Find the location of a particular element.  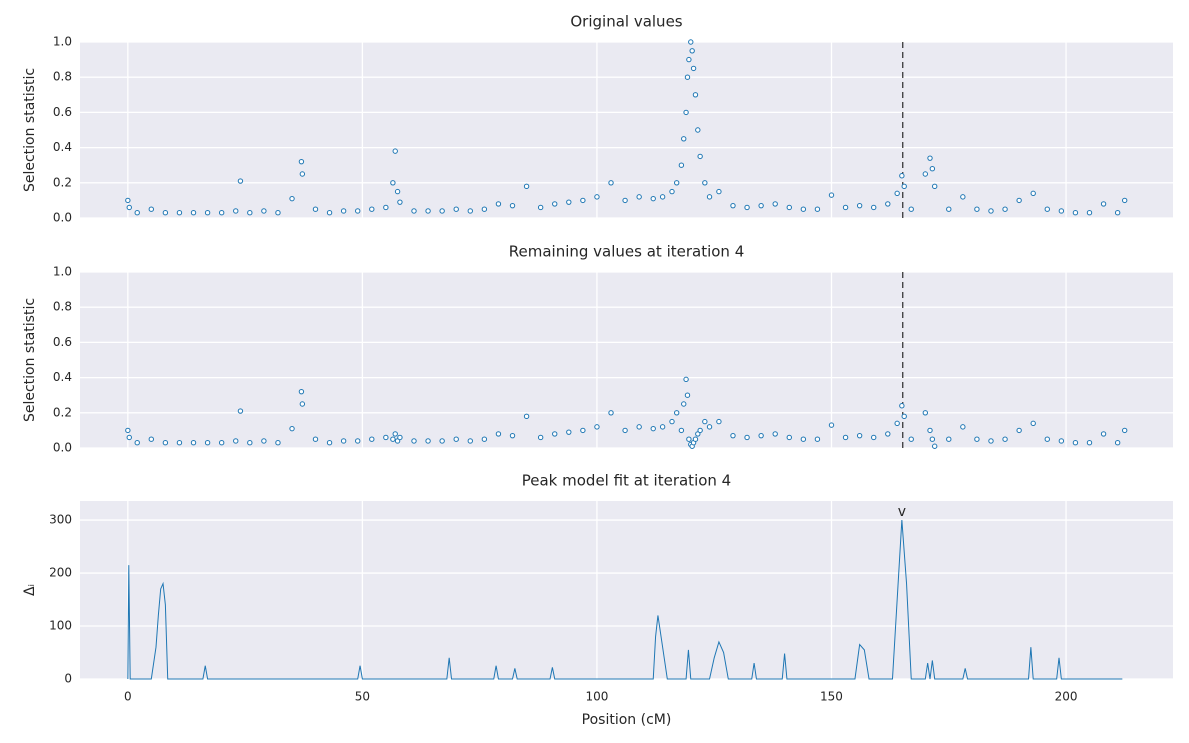

y-tick-label: 0 is located at coordinates (68, 679).